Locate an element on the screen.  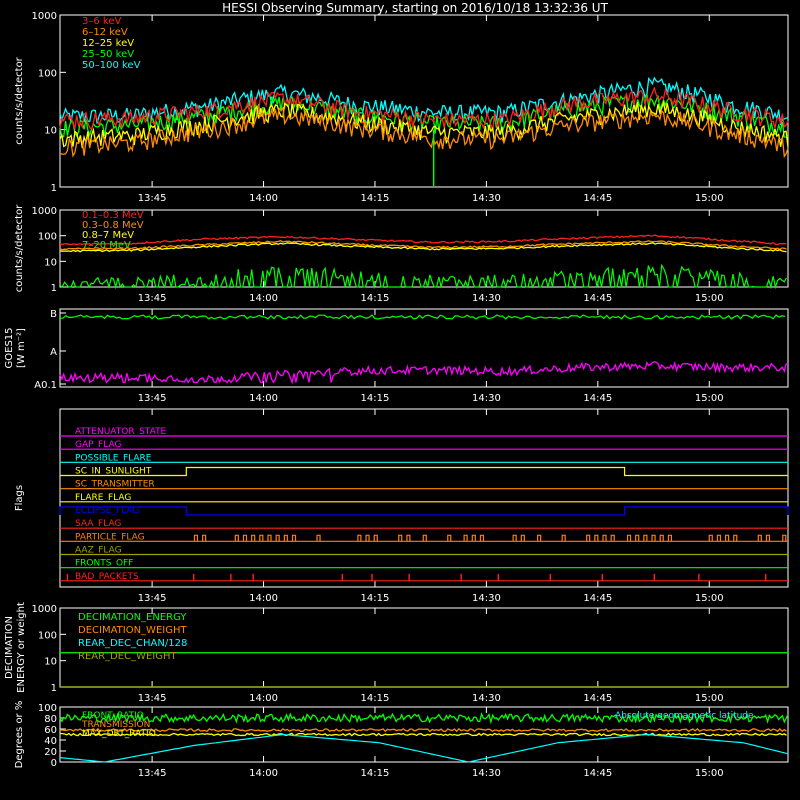
series-transmission is located at coordinates (423, 730).